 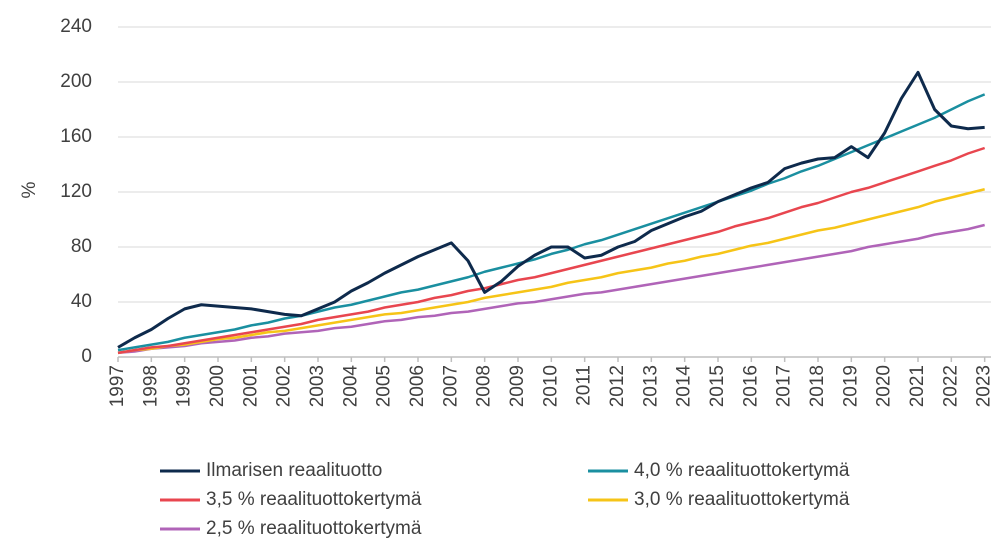 I want to click on x-tick-label: 2003, so click(x=317, y=386).